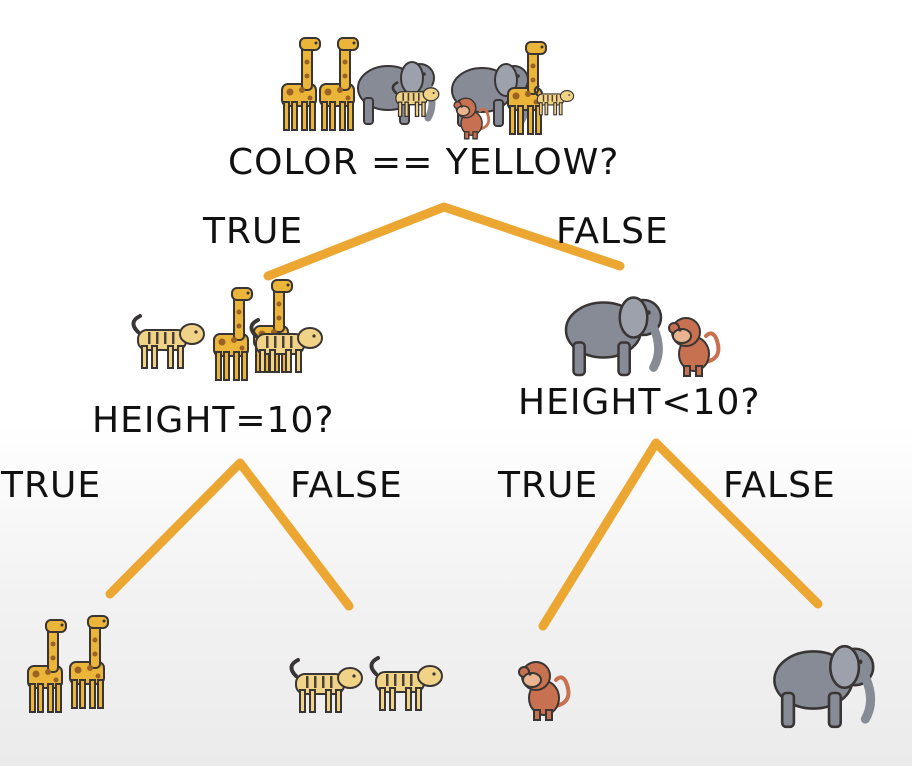 The height and width of the screenshot is (766, 912). I want to click on right-true-label: TRUE, so click(548, 485).